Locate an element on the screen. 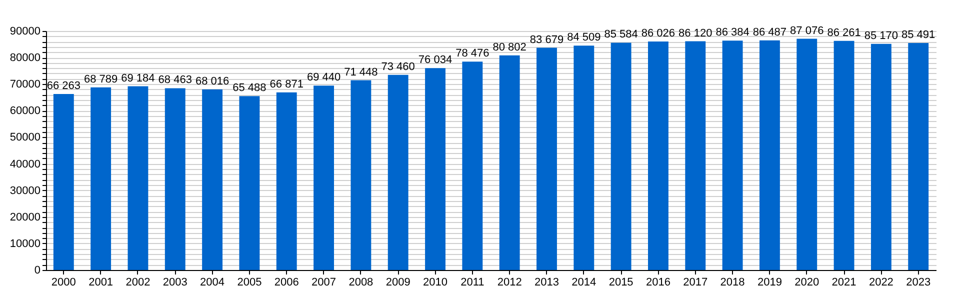 This screenshot has width=960, height=300. data-label: 87 076 is located at coordinates (807, 30).